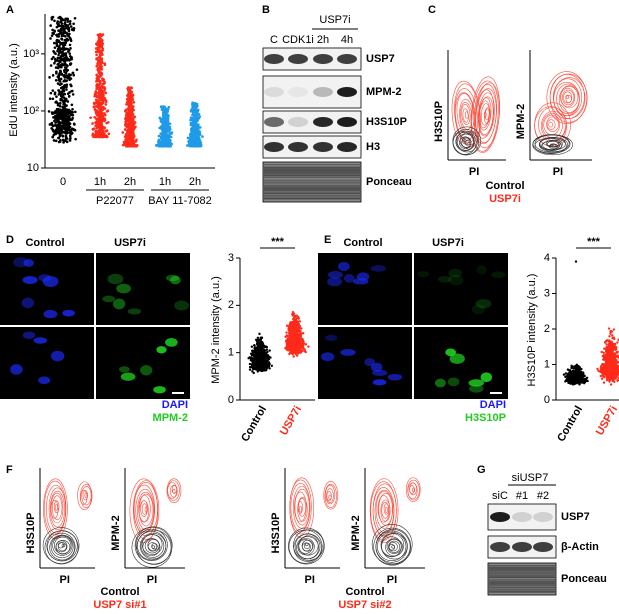 The image size is (619, 614). I want to click on lane-group-label: USP7i, so click(334, 20).